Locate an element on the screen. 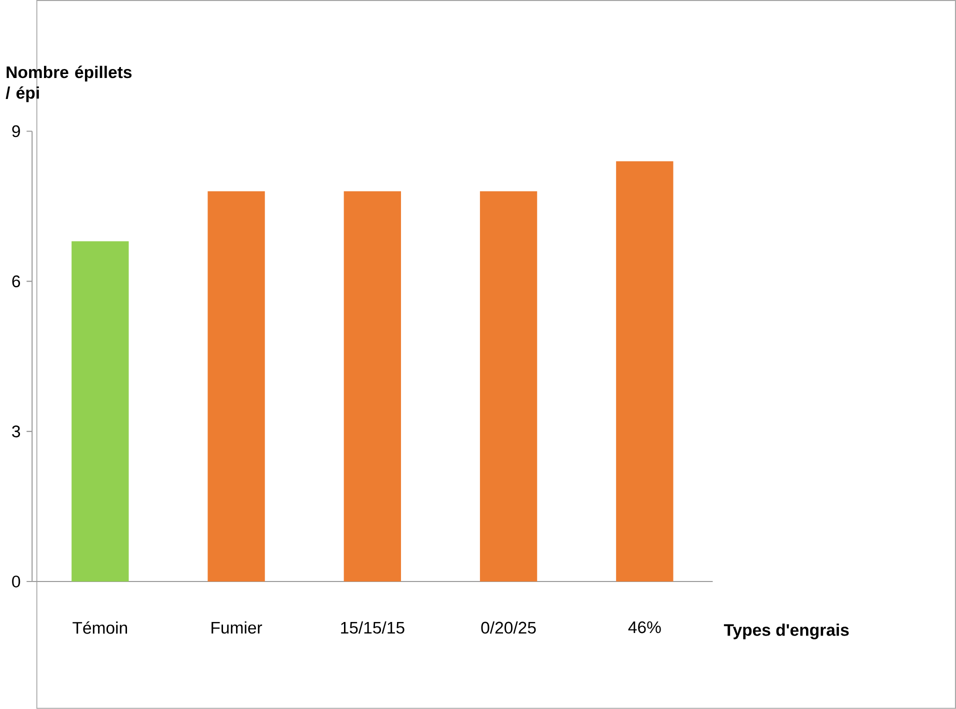  x-tick-label: Fumier is located at coordinates (237, 627).